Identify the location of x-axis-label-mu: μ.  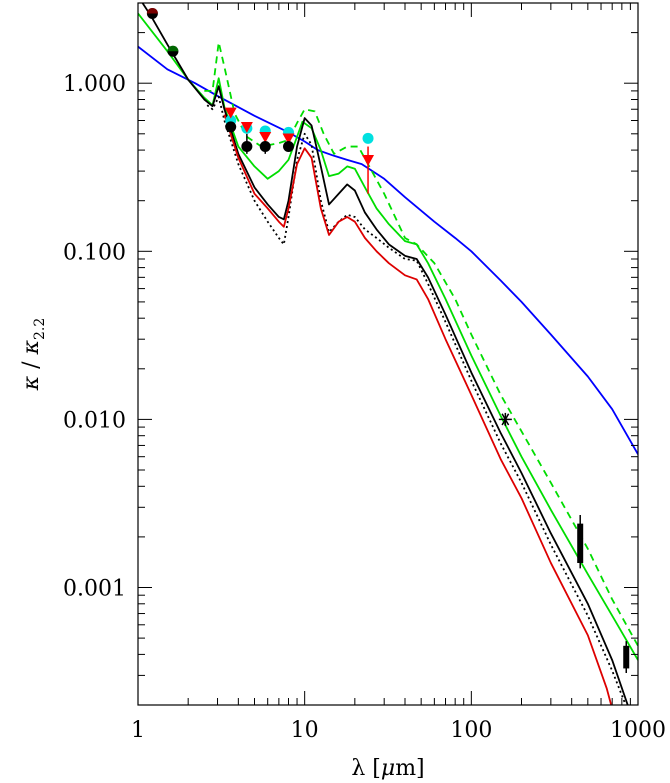
(388, 768).